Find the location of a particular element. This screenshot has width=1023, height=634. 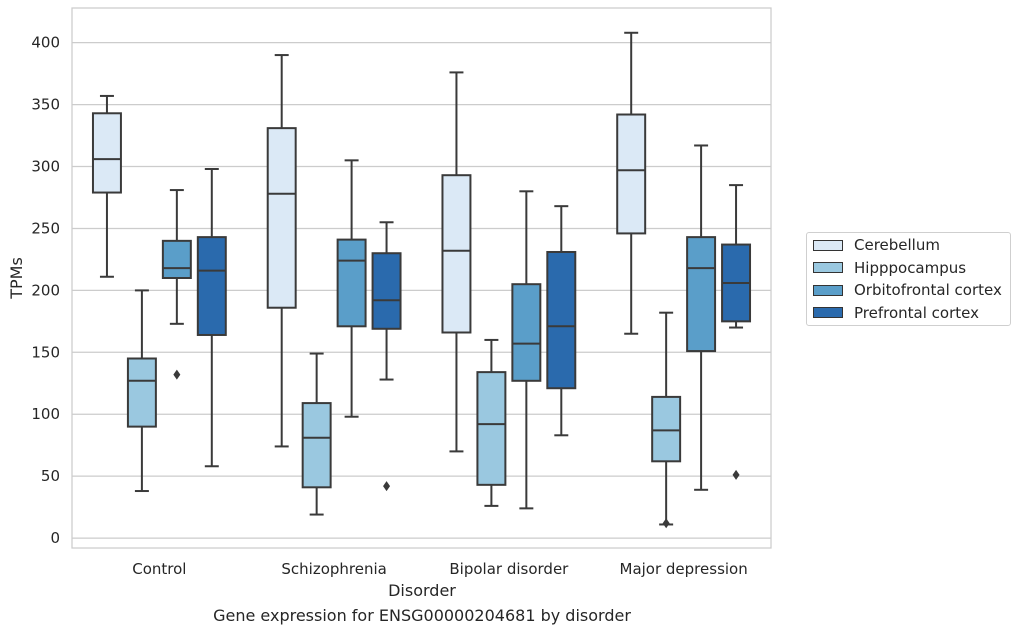

legend-label: Prefrontal cortex is located at coordinates (916, 312).